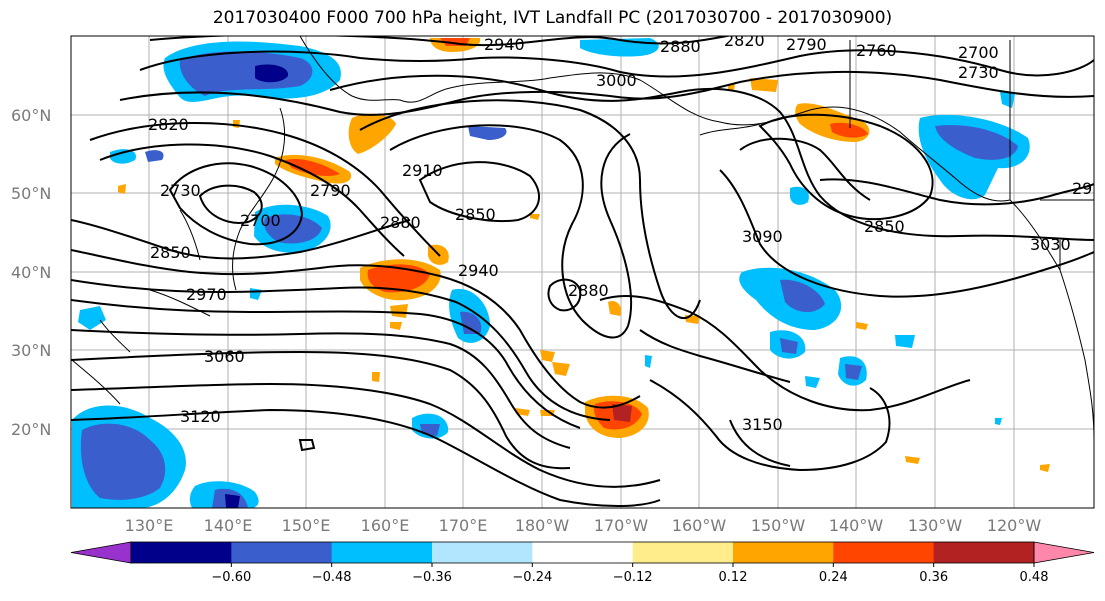  I want to click on contour-label: 3000, so click(616, 80).